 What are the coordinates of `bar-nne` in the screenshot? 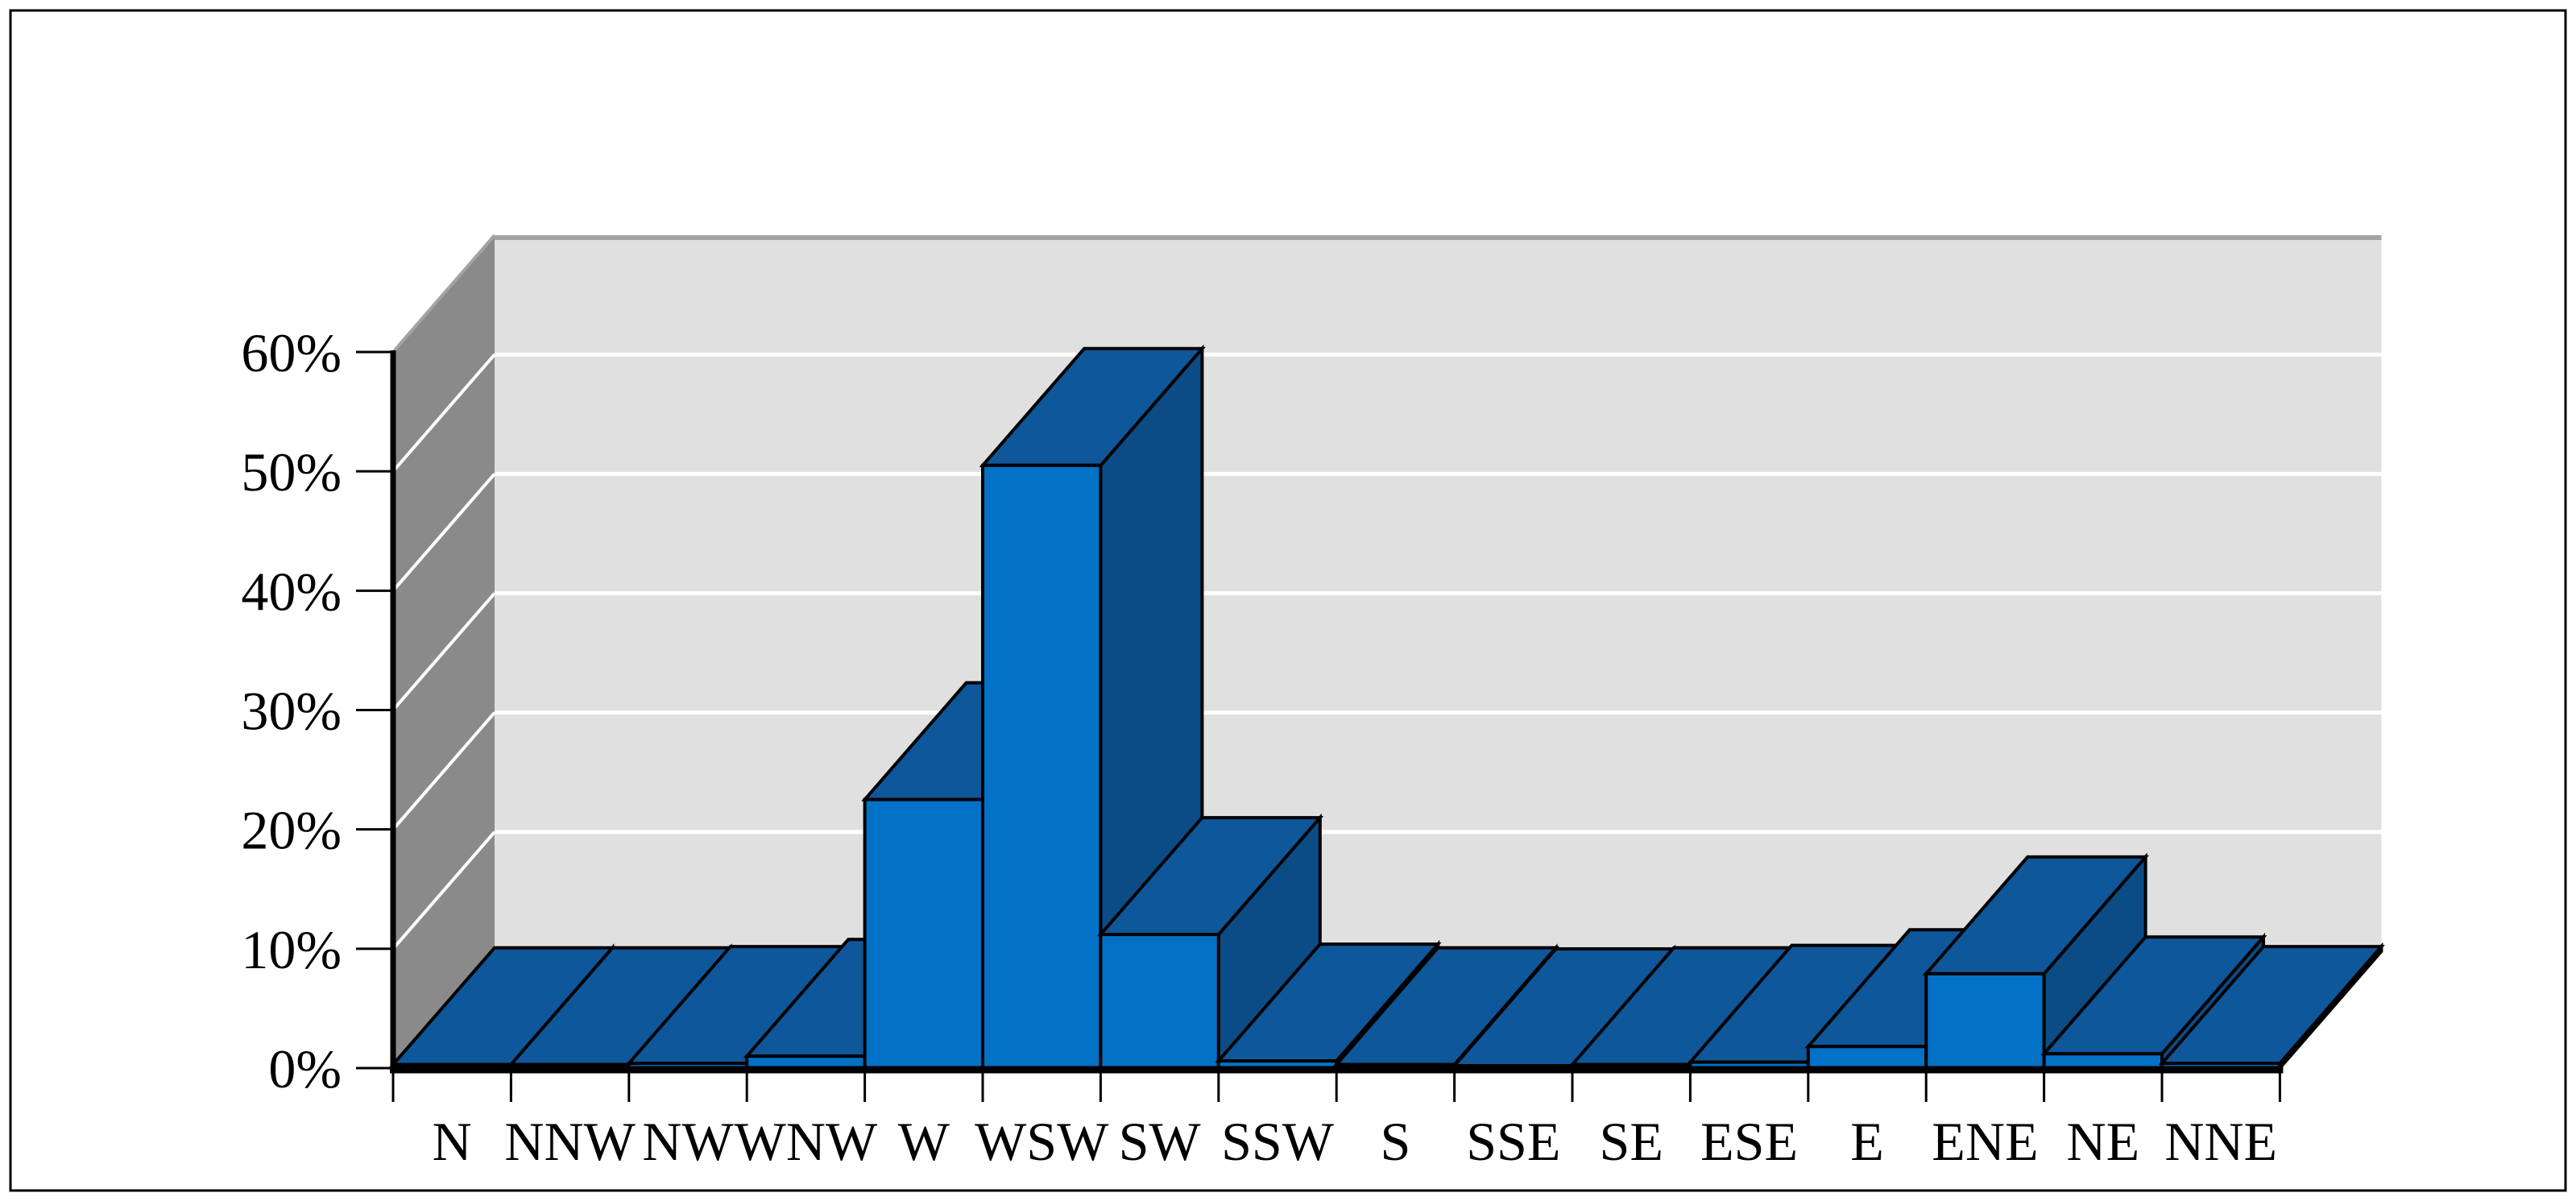 It's located at (2271, 1007).